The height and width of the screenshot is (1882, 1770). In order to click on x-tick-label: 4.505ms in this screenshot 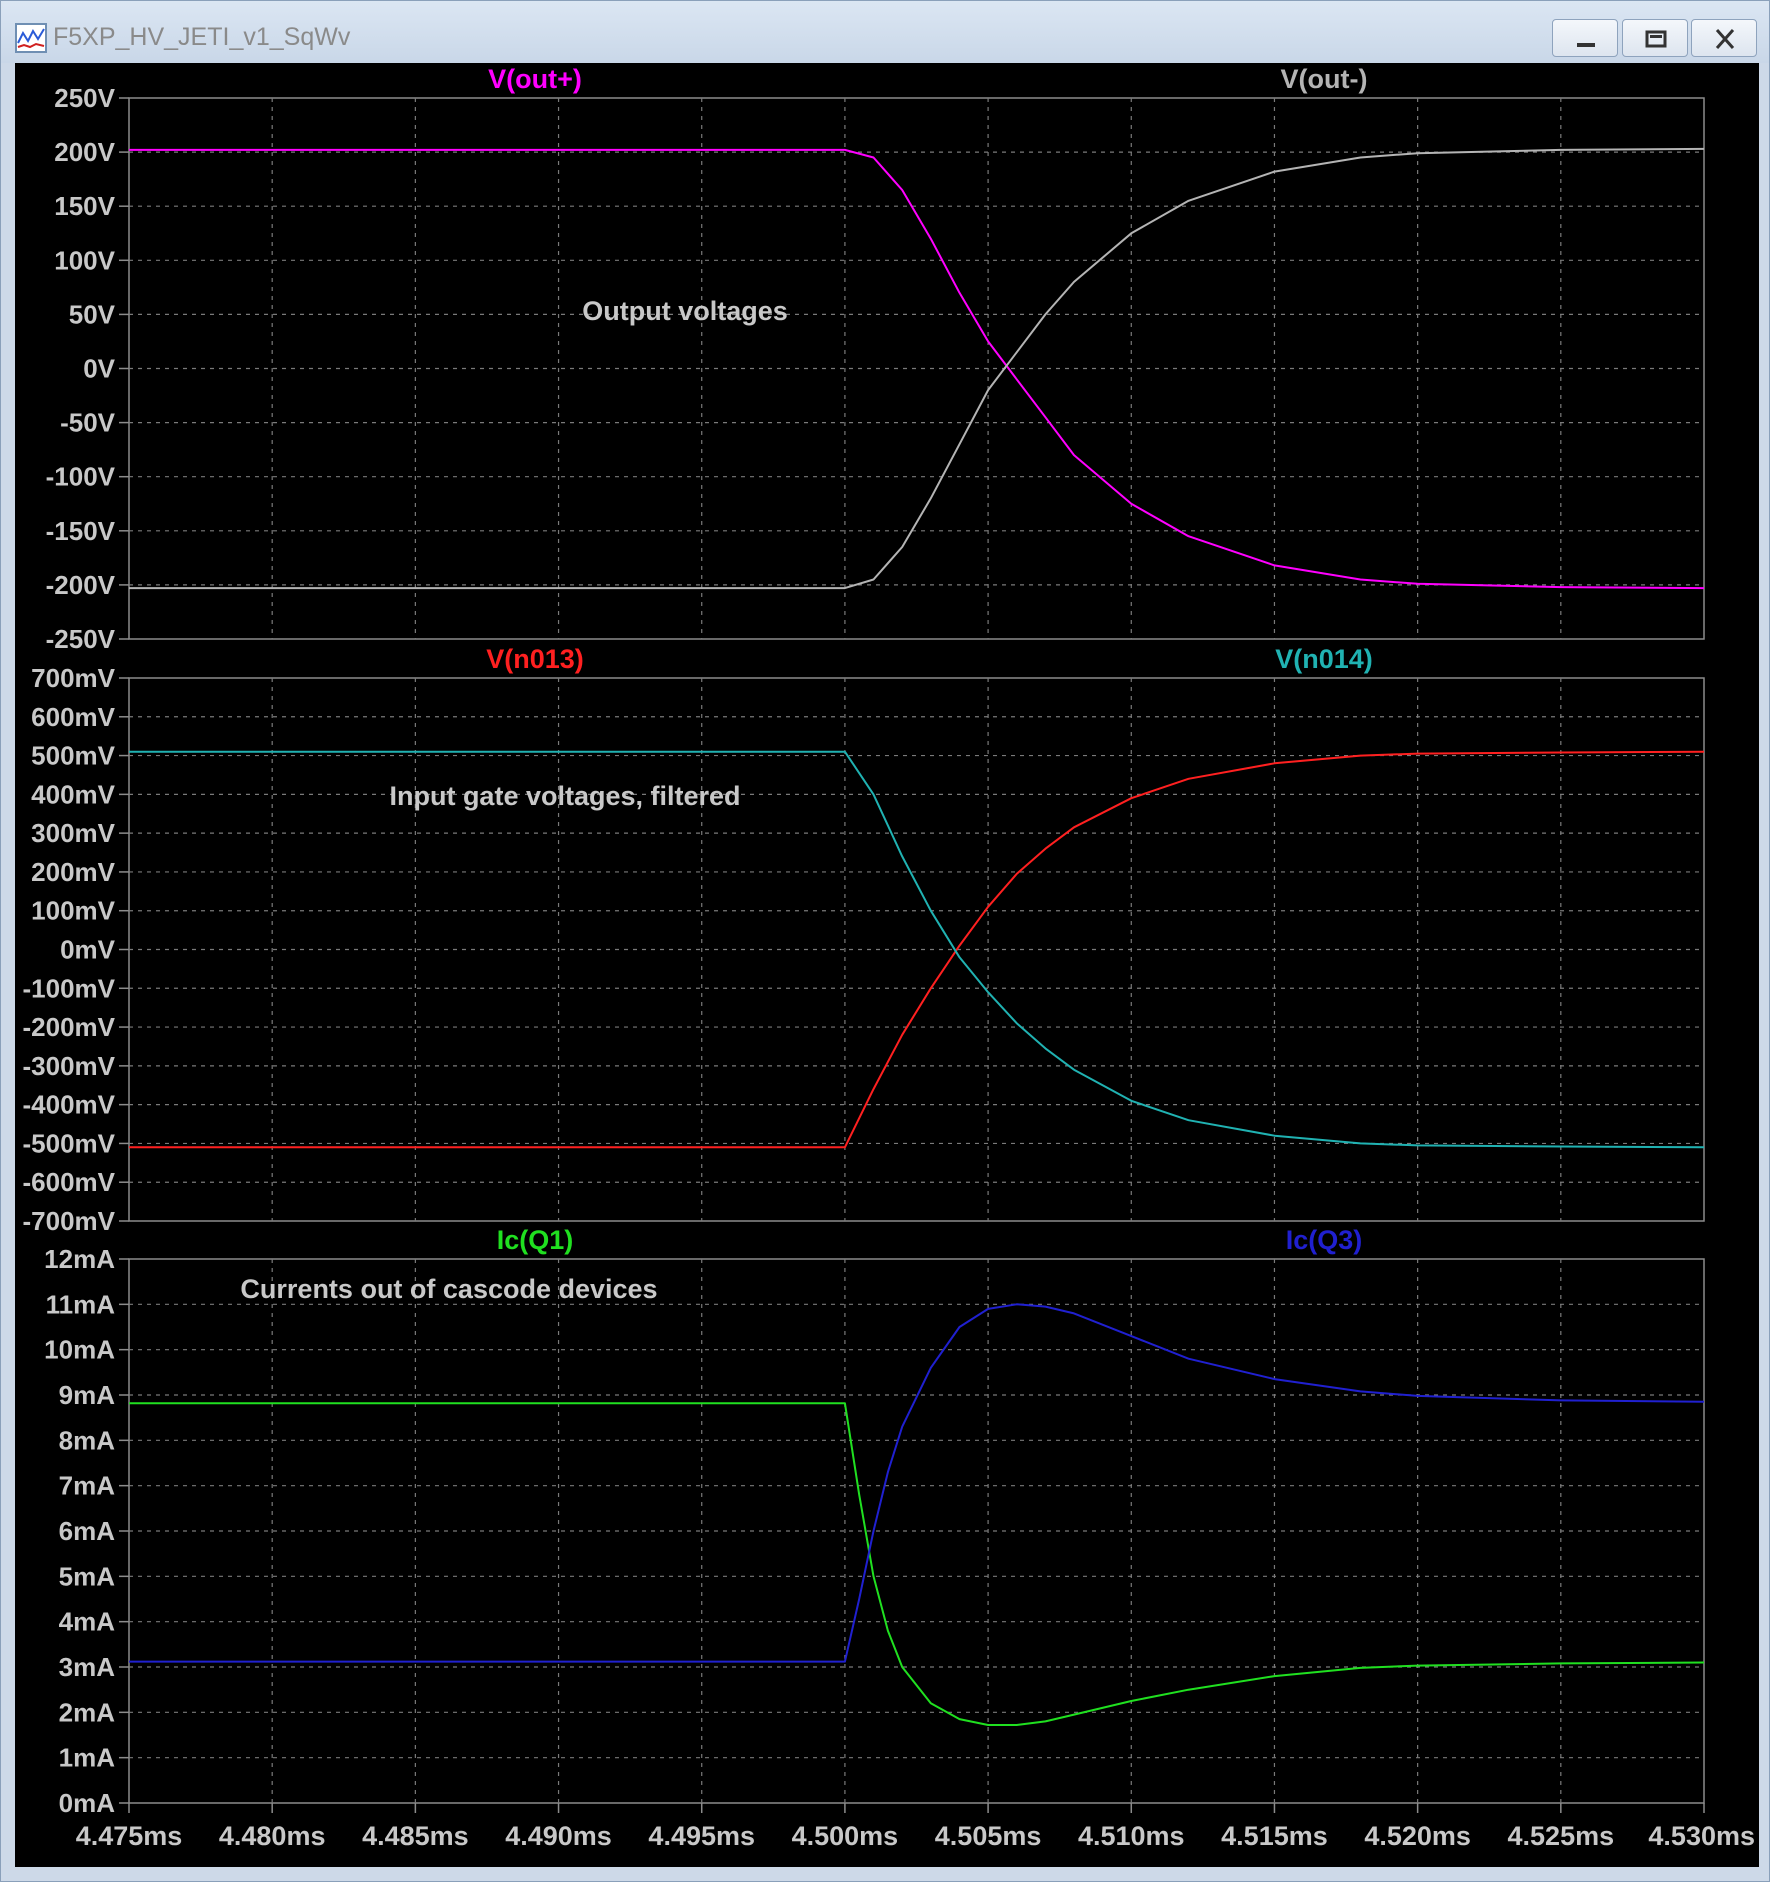, I will do `click(988, 1836)`.